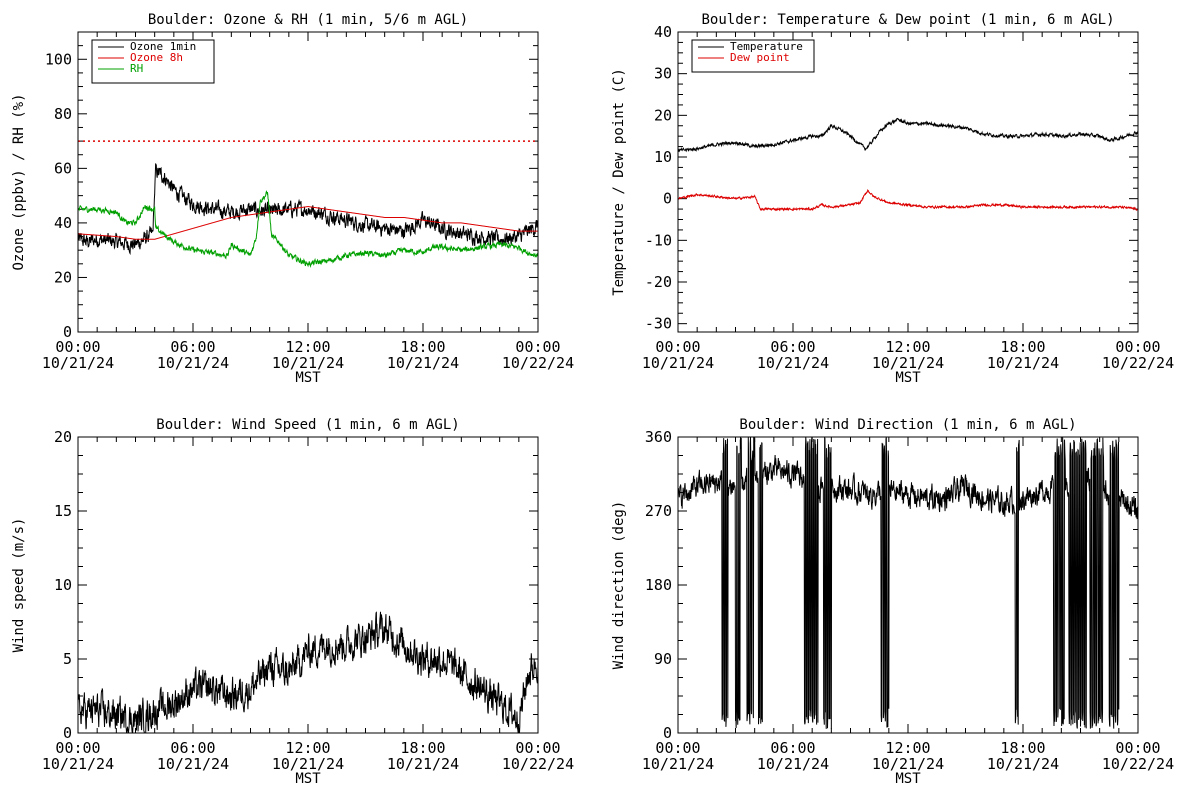 This screenshot has height=800, width=1200. Describe the element at coordinates (156, 57) in the screenshot. I see `legend-label: Ozone 8h` at that location.